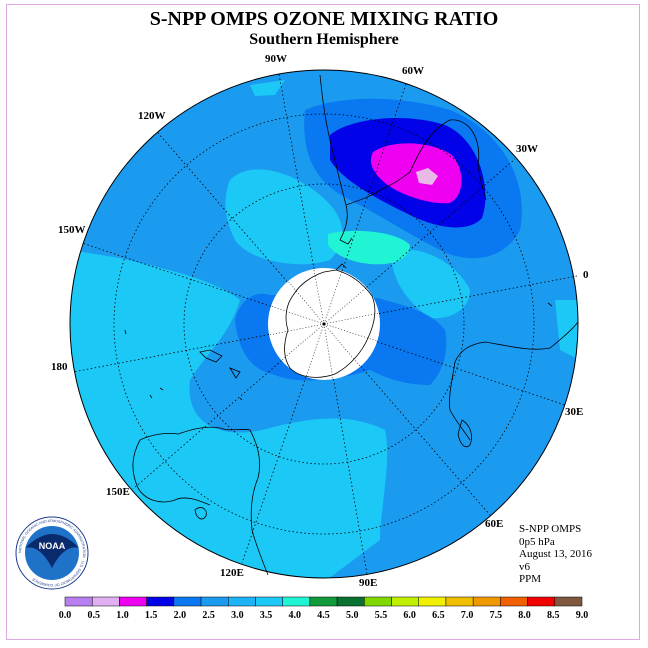 Image resolution: width=648 pixels, height=648 pixels. What do you see at coordinates (369, 247) in the screenshot?
I see `field-cyan-patch` at bounding box center [369, 247].